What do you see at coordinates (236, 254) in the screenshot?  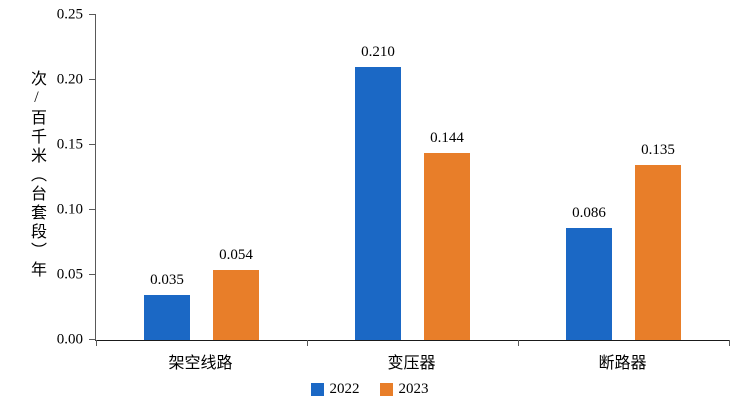 I see `value-label: 0.054` at bounding box center [236, 254].